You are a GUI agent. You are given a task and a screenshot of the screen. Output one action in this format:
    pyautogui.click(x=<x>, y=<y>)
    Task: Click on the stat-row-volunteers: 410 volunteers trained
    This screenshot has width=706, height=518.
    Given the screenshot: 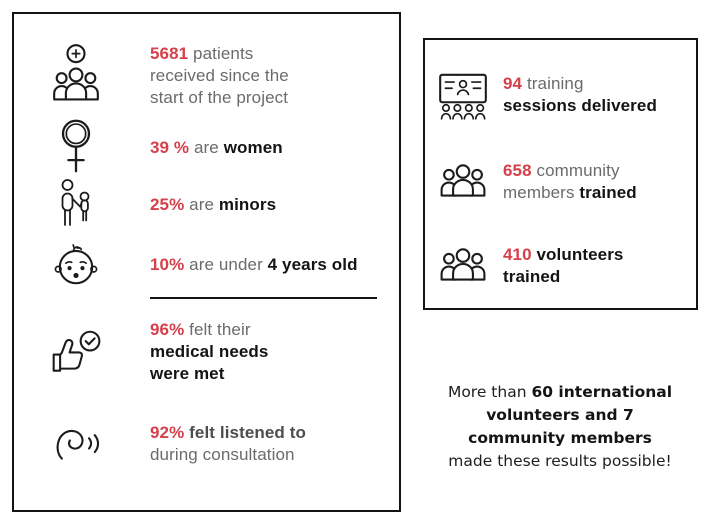 What is the action you would take?
    pyautogui.click(x=560, y=266)
    